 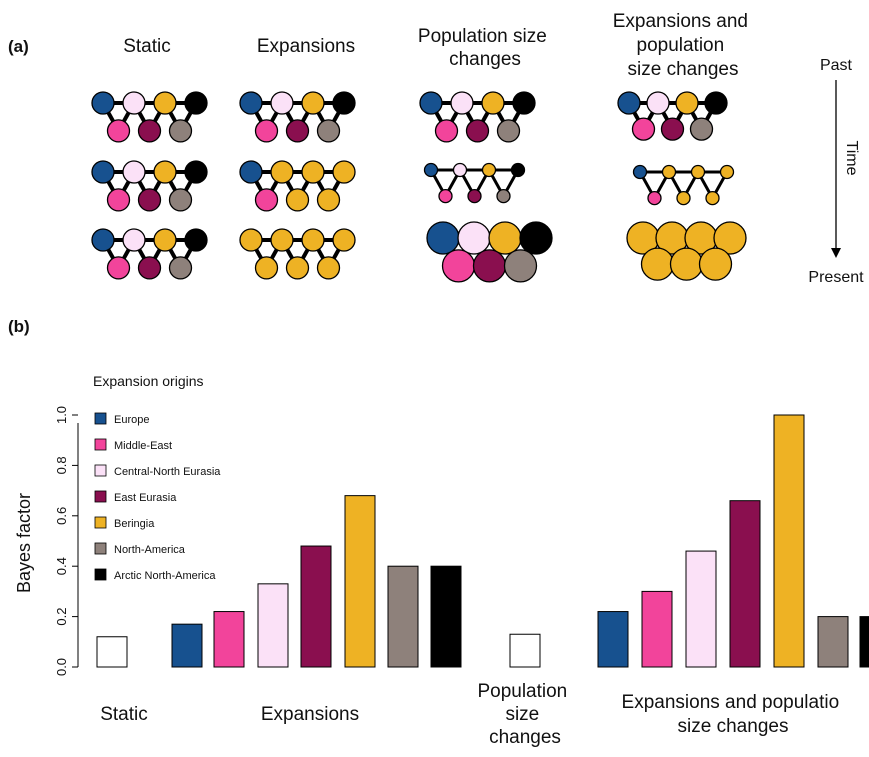 I want to click on y-tick-label: 0.8, so click(x=61, y=465).